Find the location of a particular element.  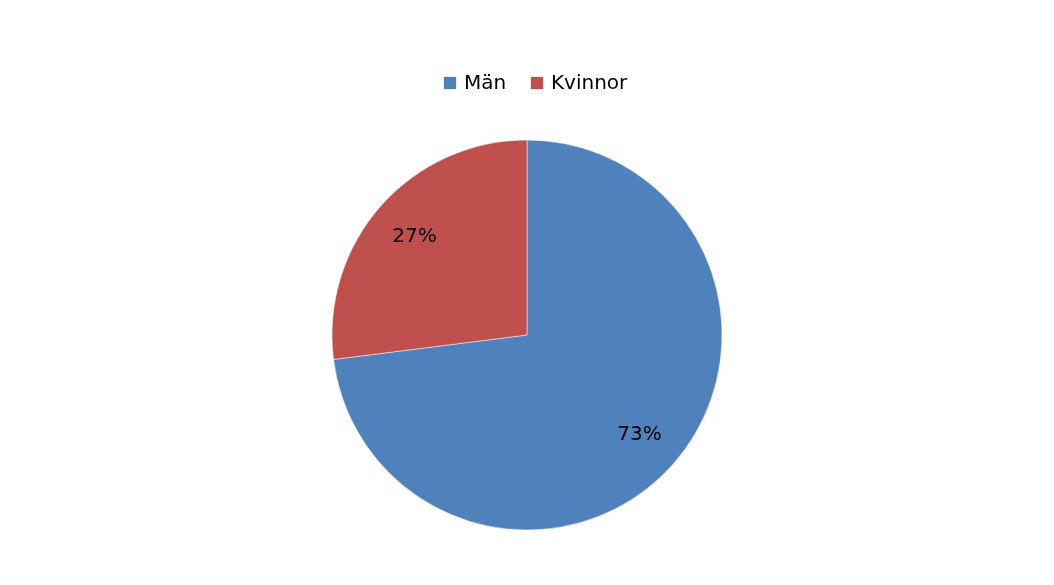

data-label: 73% is located at coordinates (639, 433).